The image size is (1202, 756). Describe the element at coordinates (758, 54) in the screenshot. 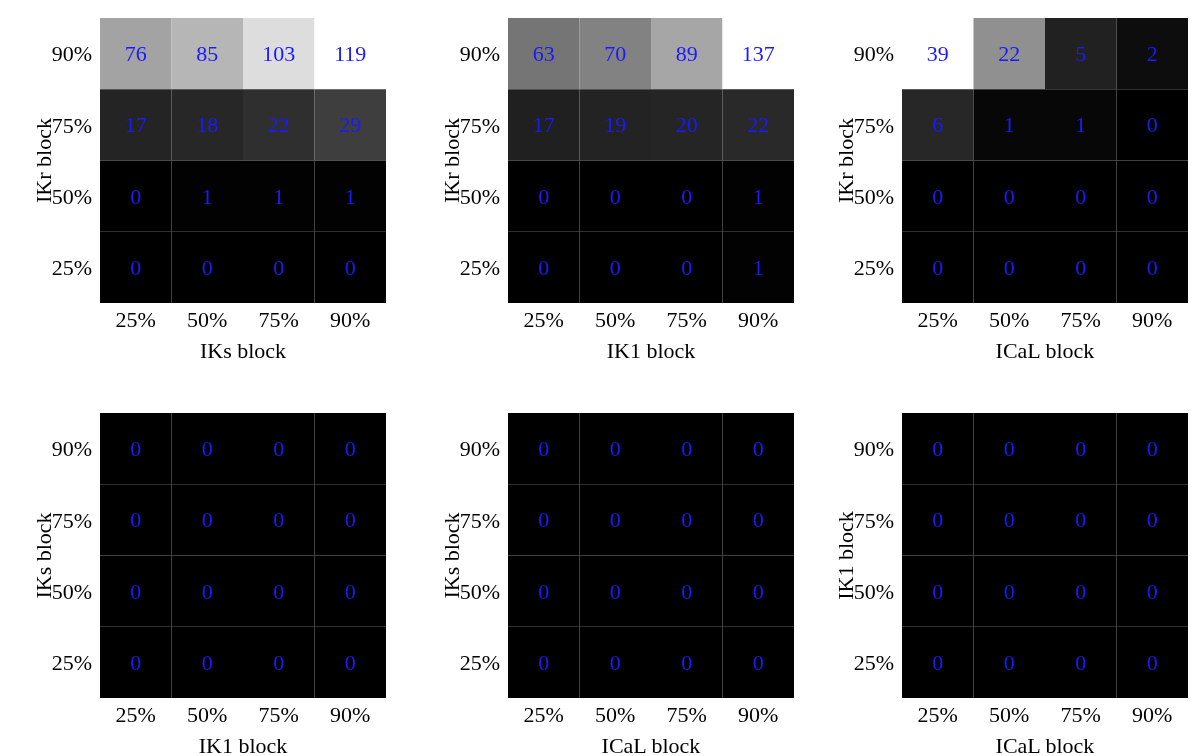

I see `data-label: 137` at that location.